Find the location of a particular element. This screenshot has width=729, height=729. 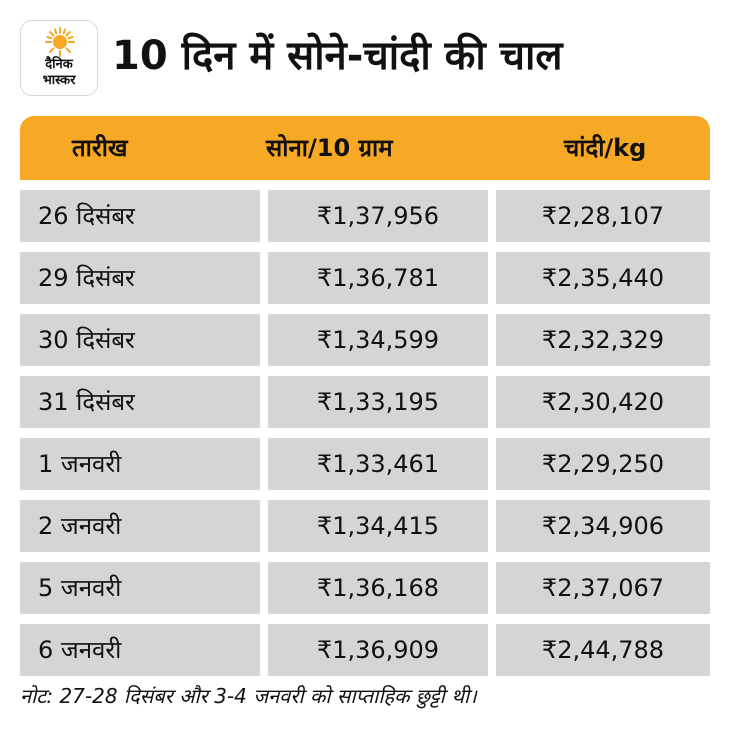

gold-price-cell: ₹1,33,195 is located at coordinates (378, 402).